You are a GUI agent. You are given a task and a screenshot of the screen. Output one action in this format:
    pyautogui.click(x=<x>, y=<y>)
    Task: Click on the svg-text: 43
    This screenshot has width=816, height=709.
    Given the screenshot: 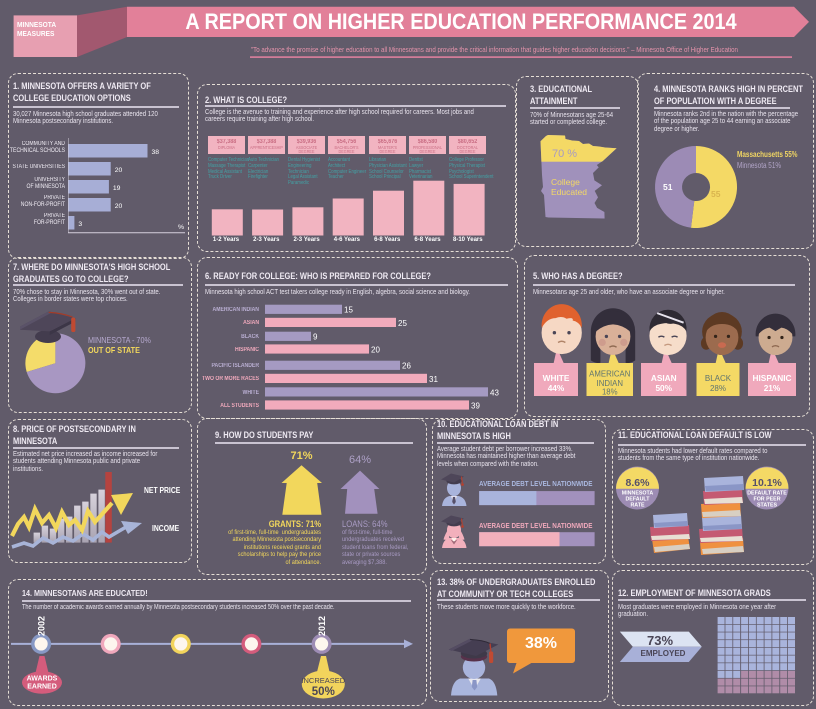 What is the action you would take?
    pyautogui.click(x=494, y=392)
    